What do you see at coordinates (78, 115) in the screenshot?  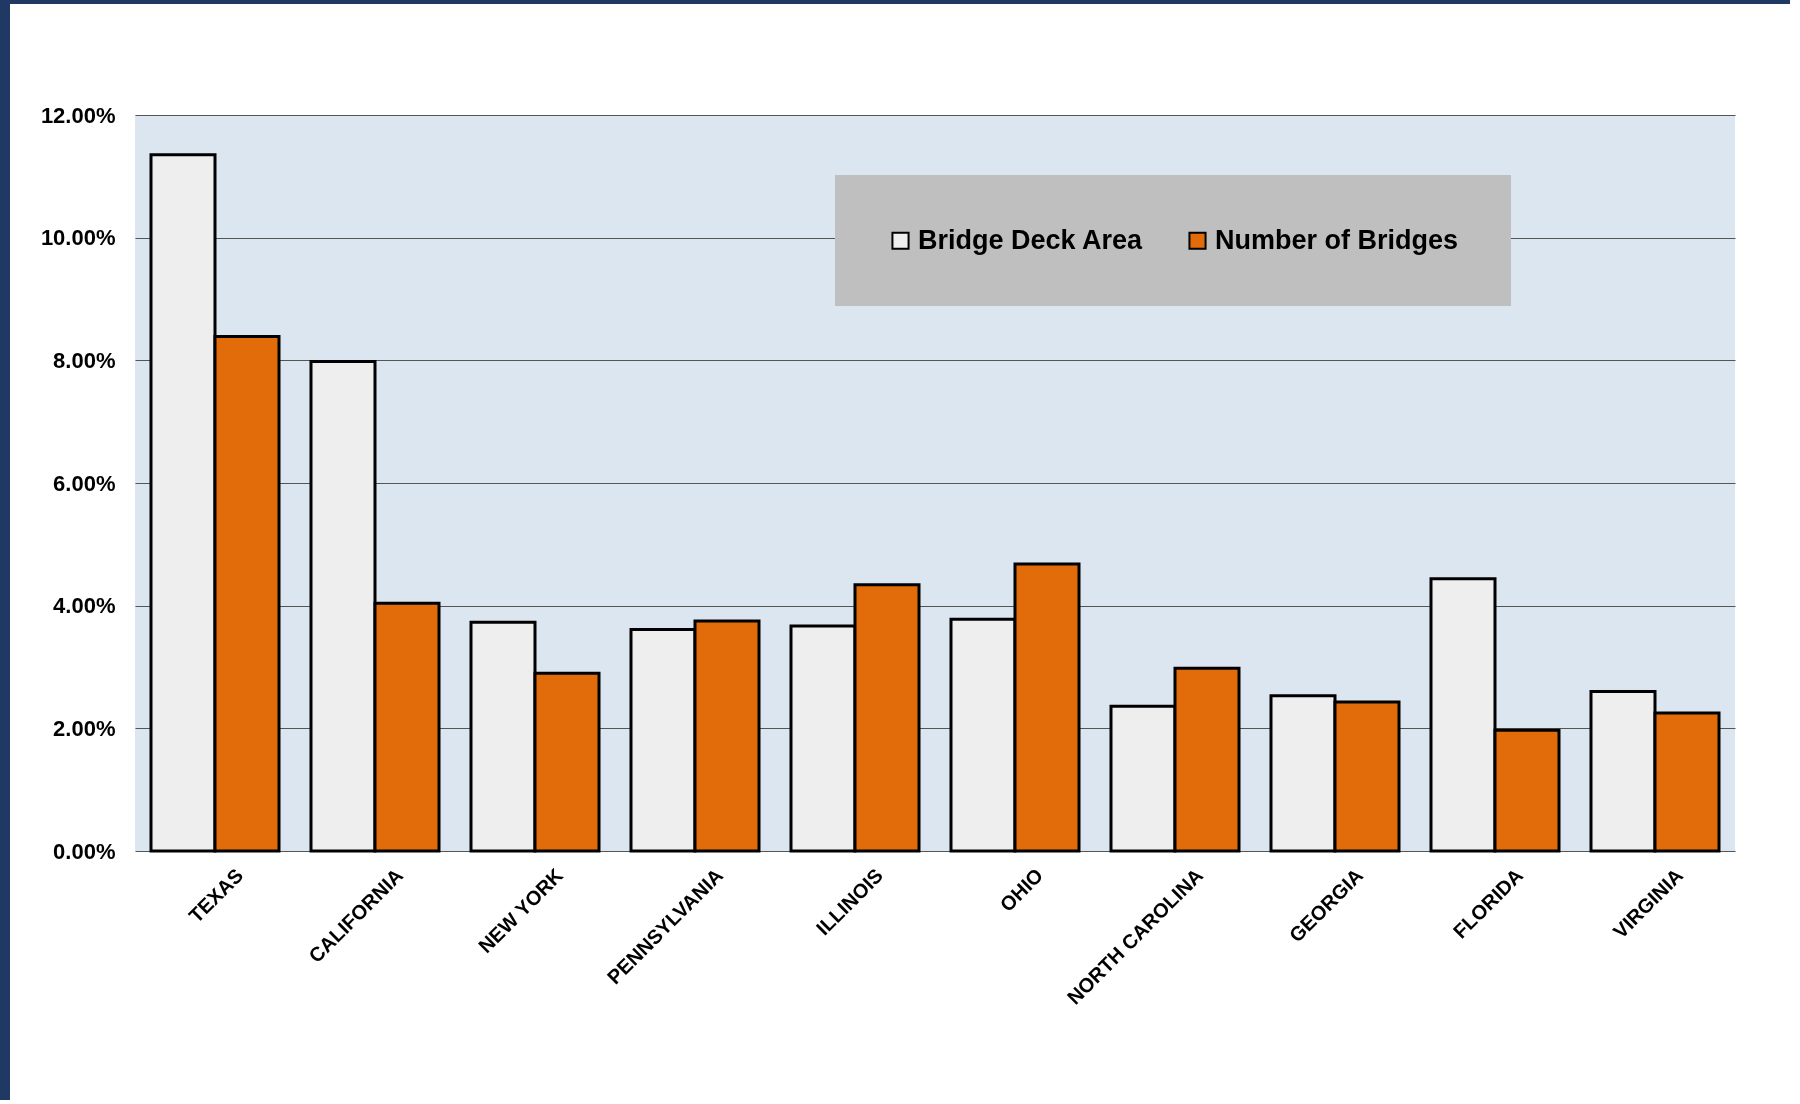 I see `y-tick-label: 12.00%` at bounding box center [78, 115].